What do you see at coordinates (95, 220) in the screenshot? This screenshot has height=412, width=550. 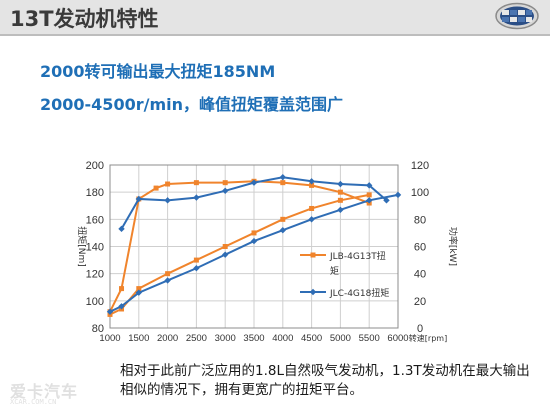 I see `y-tick-label: 160` at bounding box center [95, 220].